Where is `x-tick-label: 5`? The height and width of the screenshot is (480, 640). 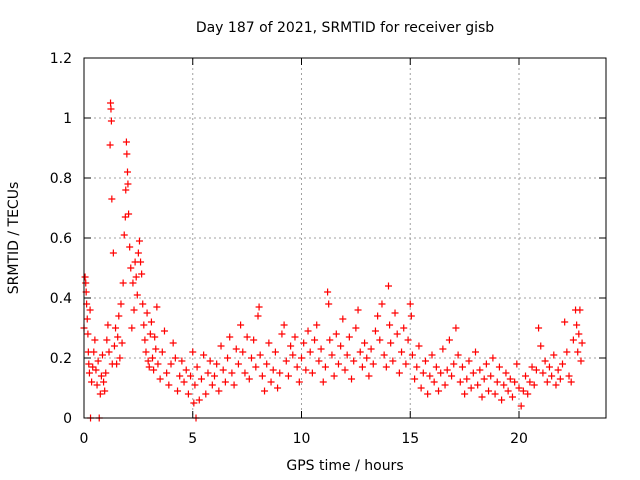
x-tick-label: 5 is located at coordinates (192, 439).